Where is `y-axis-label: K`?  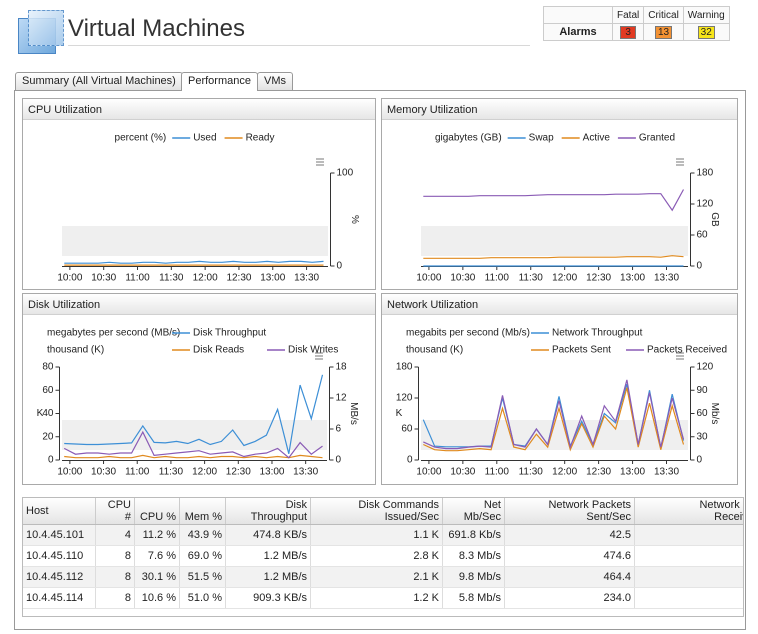 y-axis-label: K is located at coordinates (399, 413).